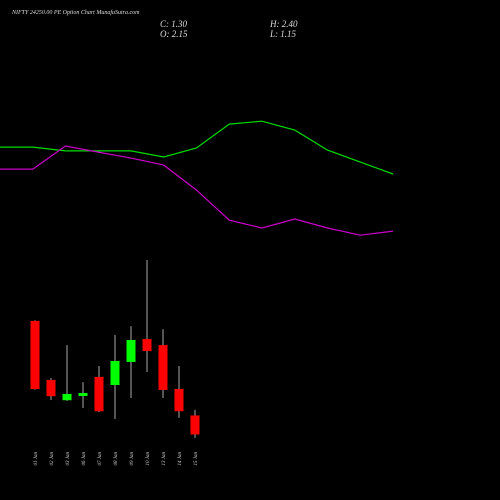 The height and width of the screenshot is (500, 500). I want to click on x-tick-label: 14 Jan, so click(180, 459).